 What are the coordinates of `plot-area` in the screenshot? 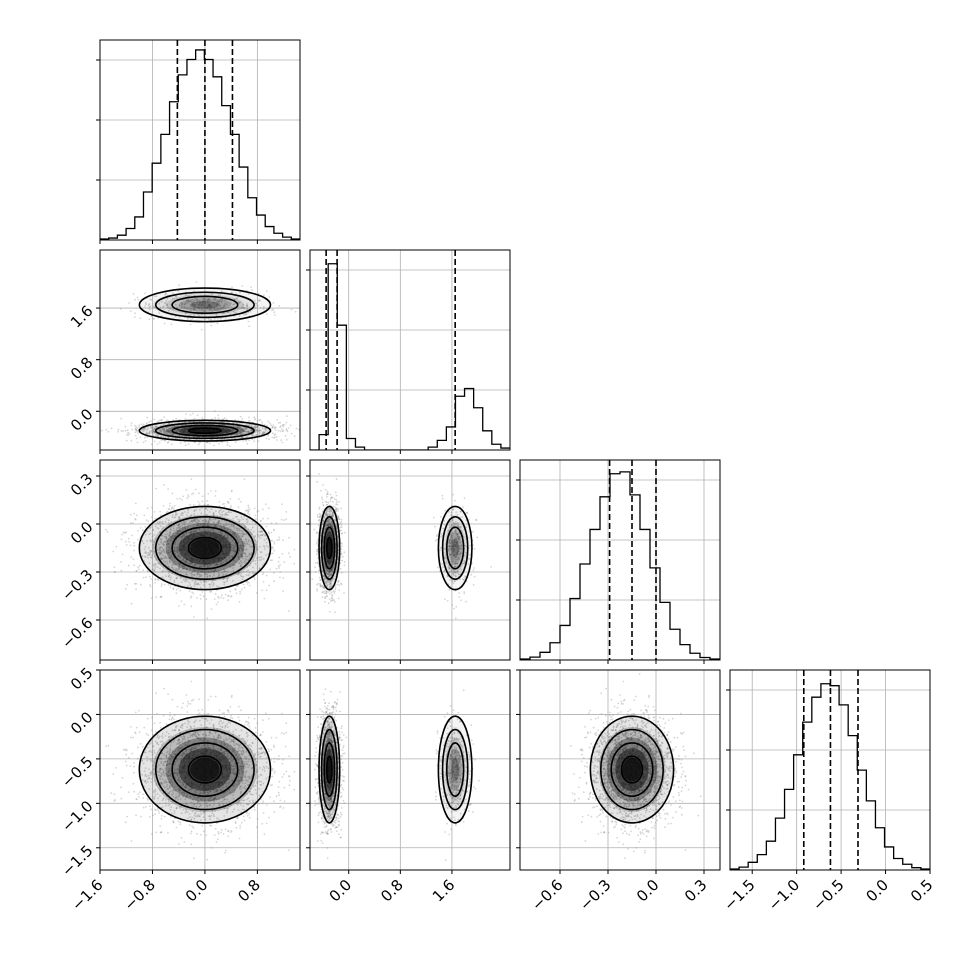 It's located at (200, 140).